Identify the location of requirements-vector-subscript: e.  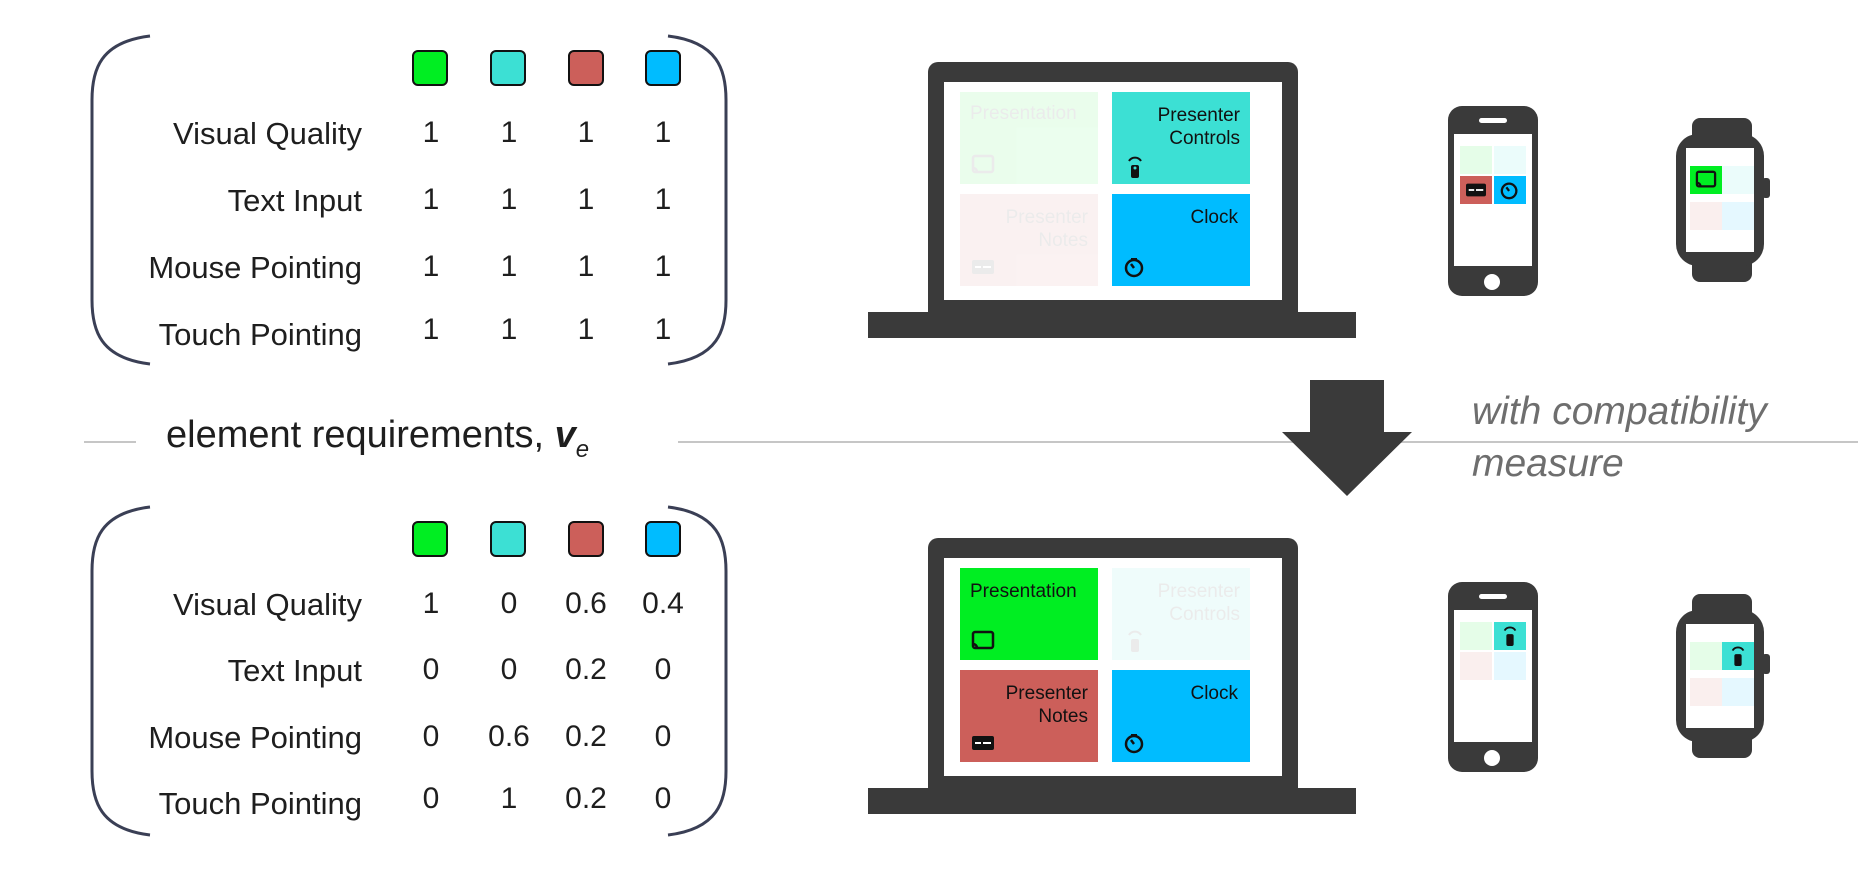
(582, 449).